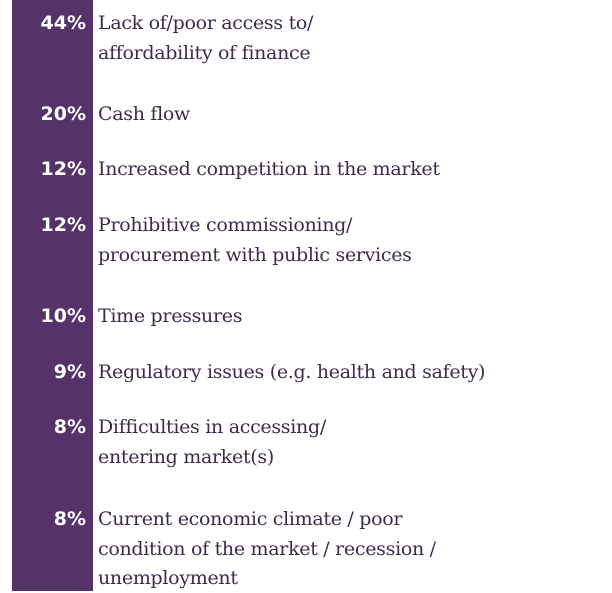 The height and width of the screenshot is (593, 612). I want to click on percent-label: 44%, so click(63, 23).